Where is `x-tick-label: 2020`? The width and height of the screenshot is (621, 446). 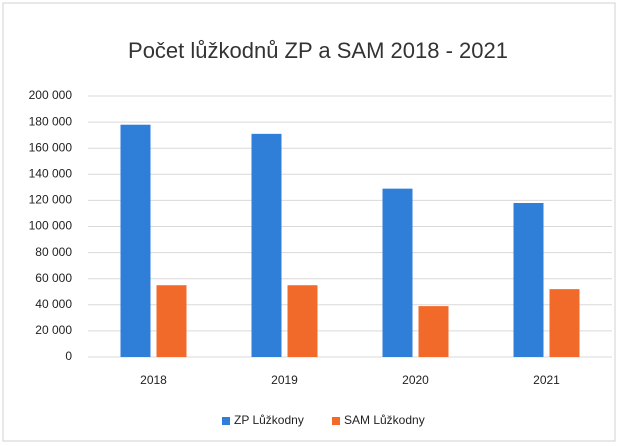
x-tick-label: 2020 is located at coordinates (415, 380).